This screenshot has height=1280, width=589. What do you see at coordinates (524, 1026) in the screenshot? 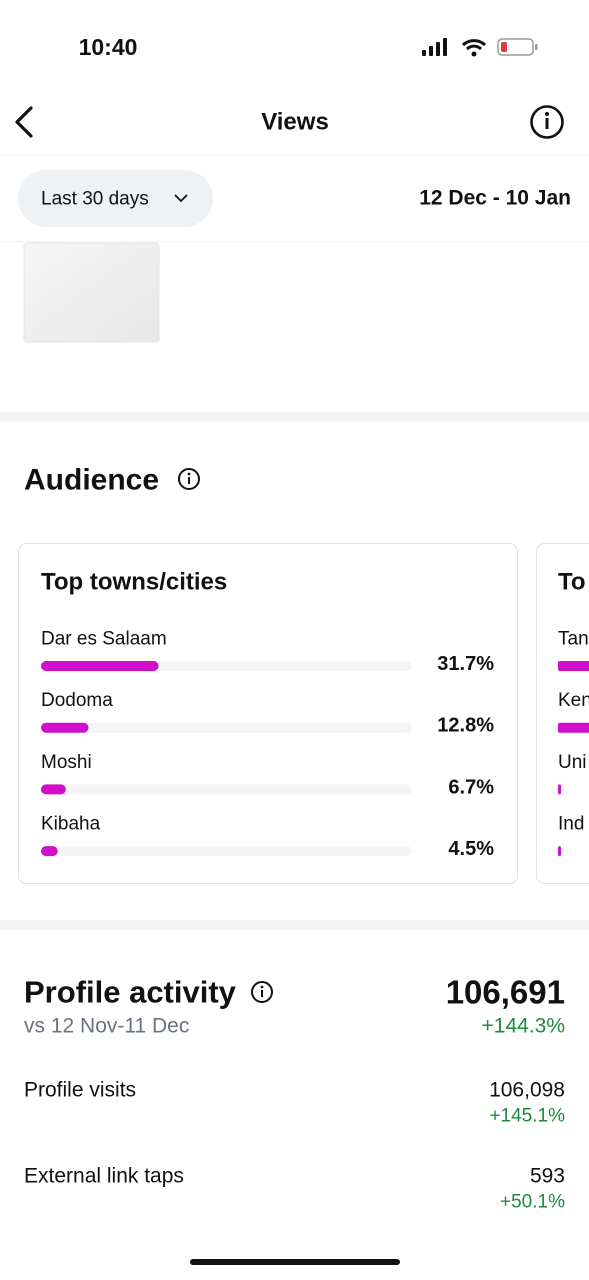
I see `total-change: +144.3%` at bounding box center [524, 1026].